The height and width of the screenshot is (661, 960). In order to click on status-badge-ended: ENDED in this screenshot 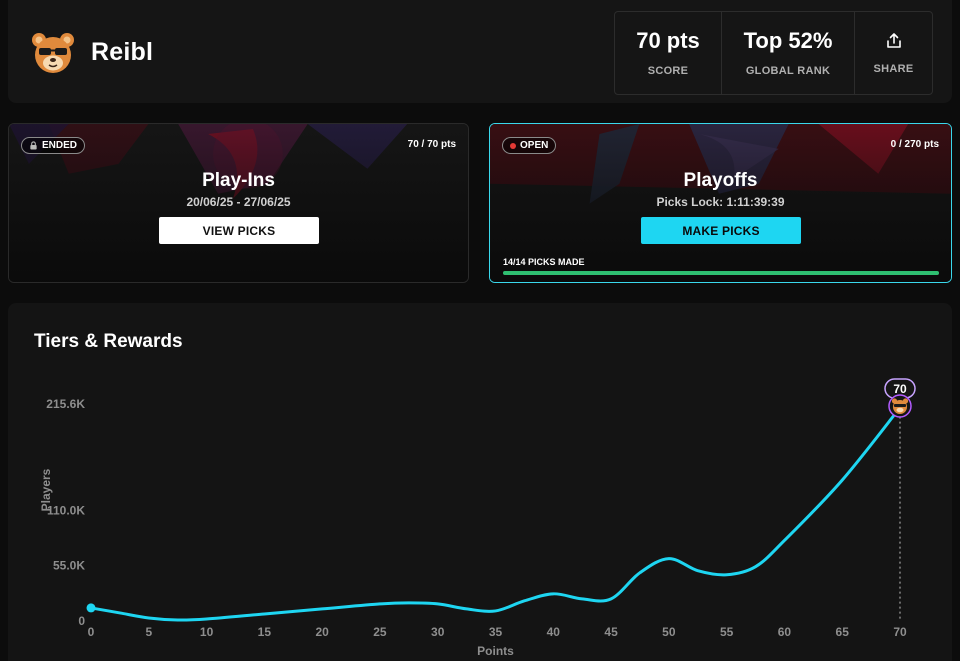, I will do `click(53, 145)`.